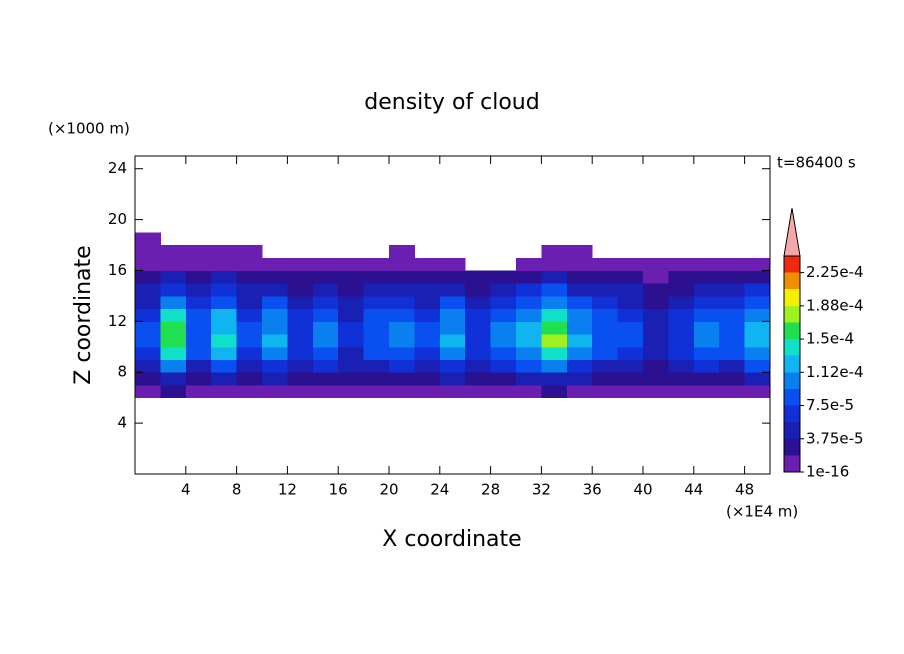  I want to click on colorbar-label: 7.5e-5, so click(830, 405).